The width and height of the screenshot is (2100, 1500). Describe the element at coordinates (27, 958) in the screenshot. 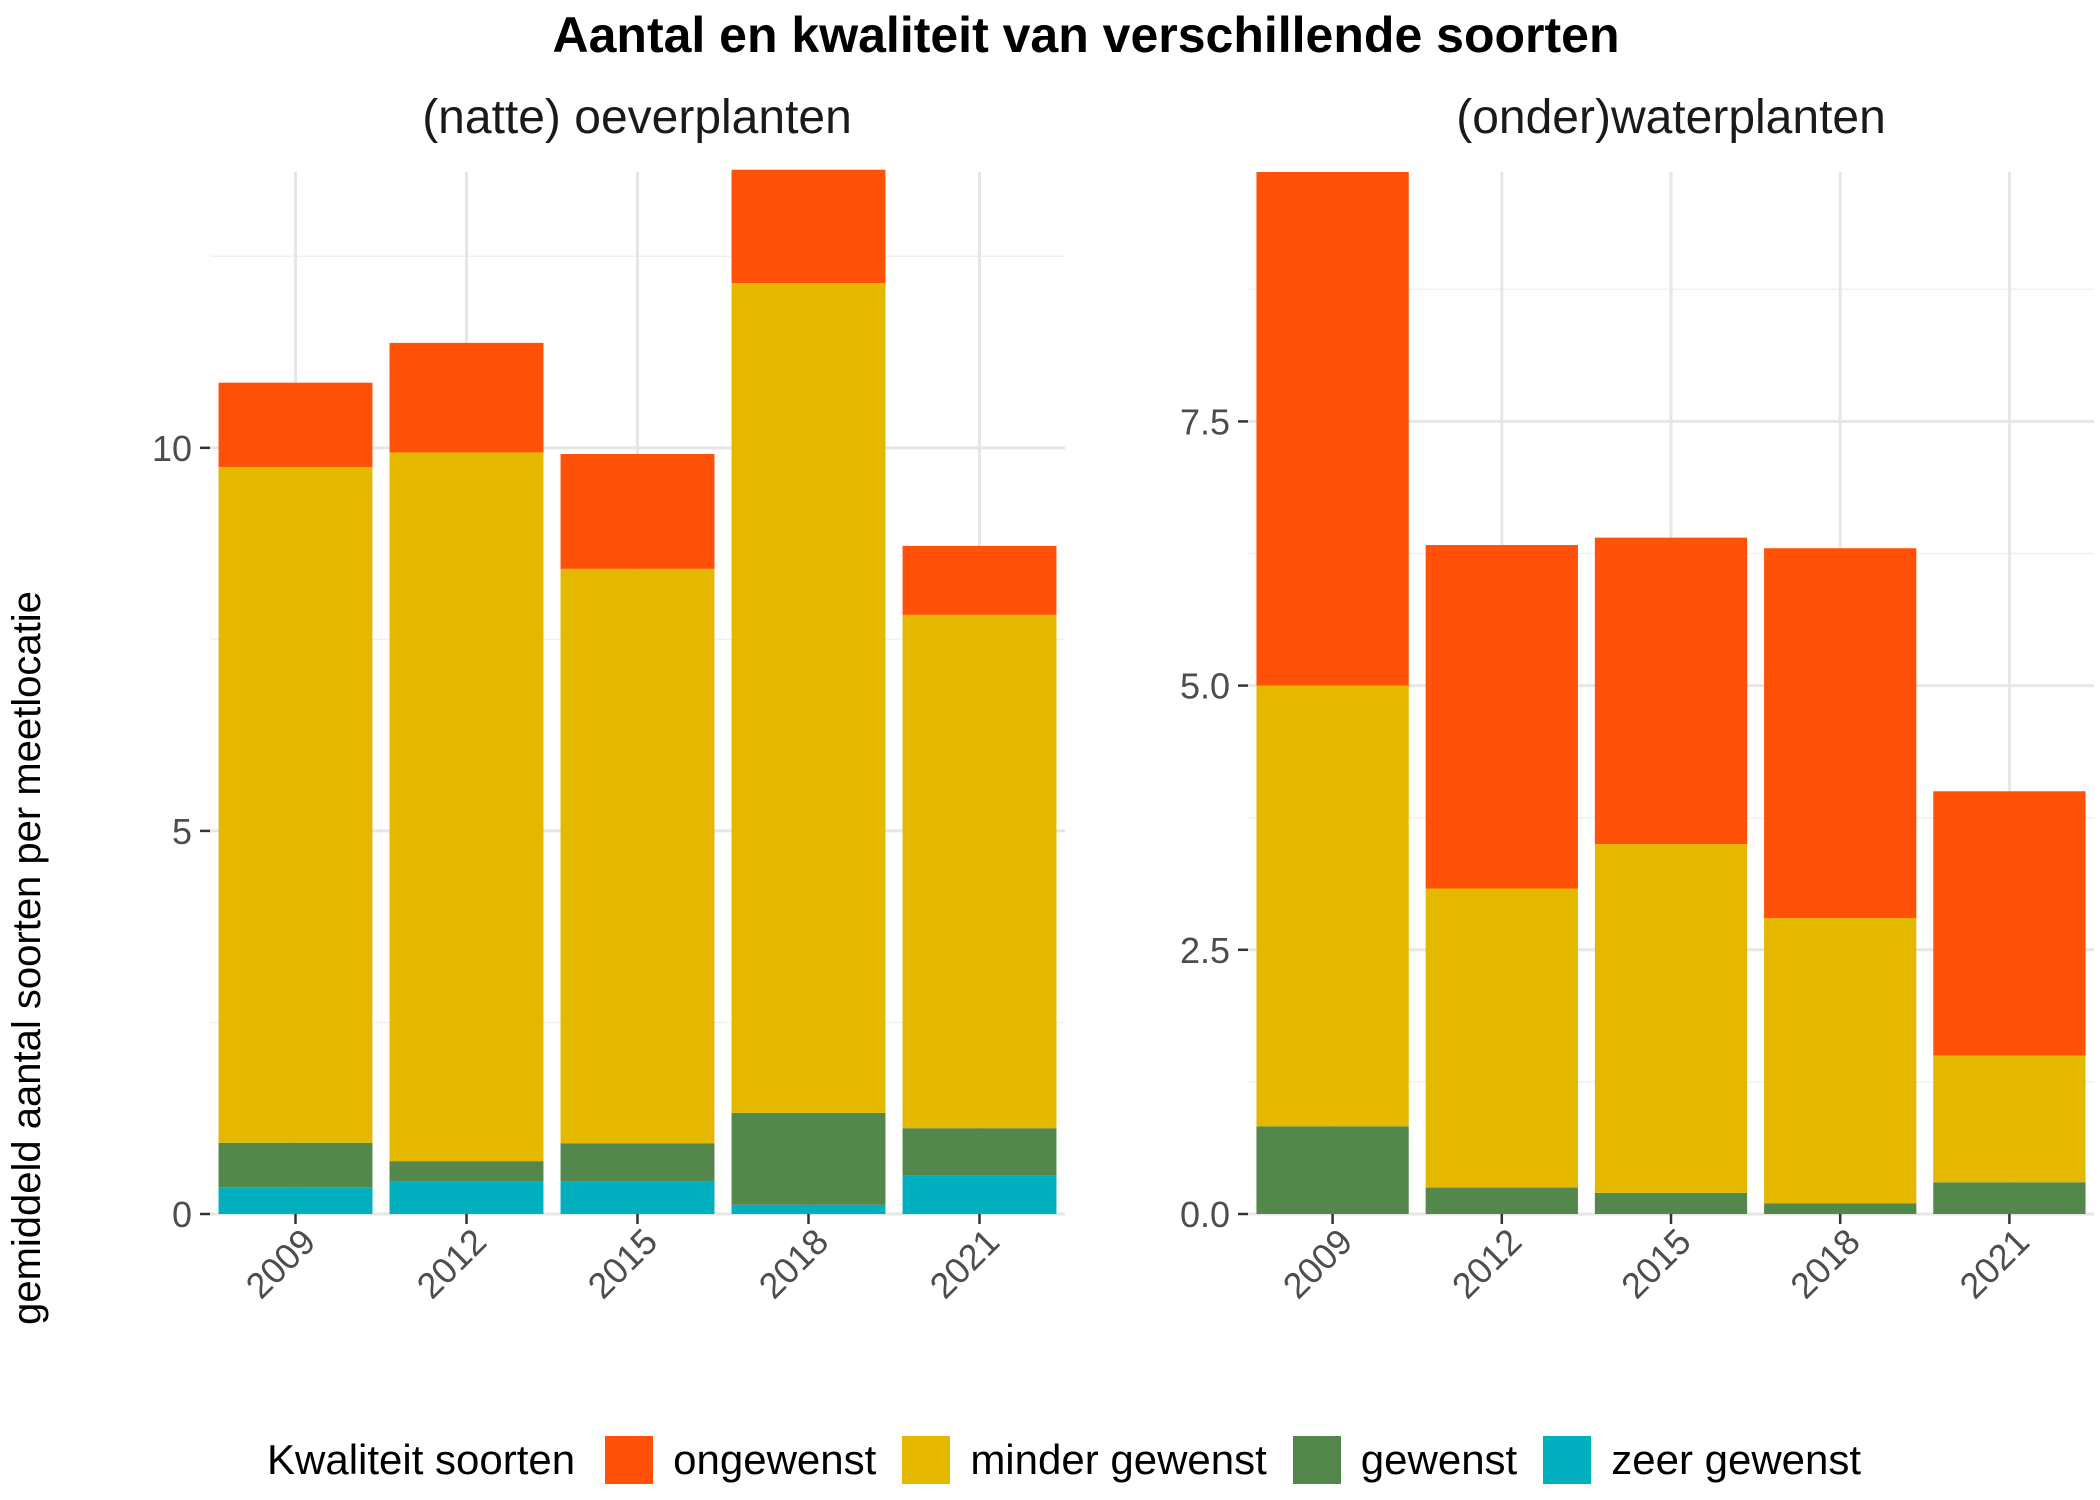

I see `y-axis-label: gemiddeld aantal soorten per meetlocatie` at that location.